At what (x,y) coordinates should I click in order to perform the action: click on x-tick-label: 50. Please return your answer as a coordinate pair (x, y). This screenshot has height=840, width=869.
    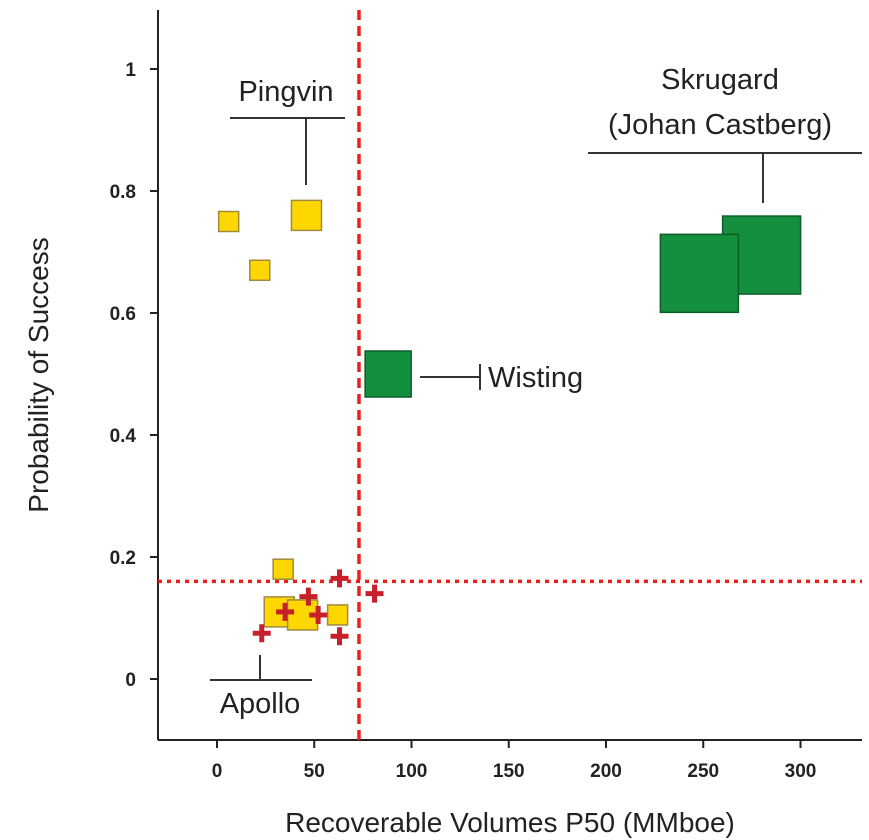
    Looking at the image, I should click on (314, 771).